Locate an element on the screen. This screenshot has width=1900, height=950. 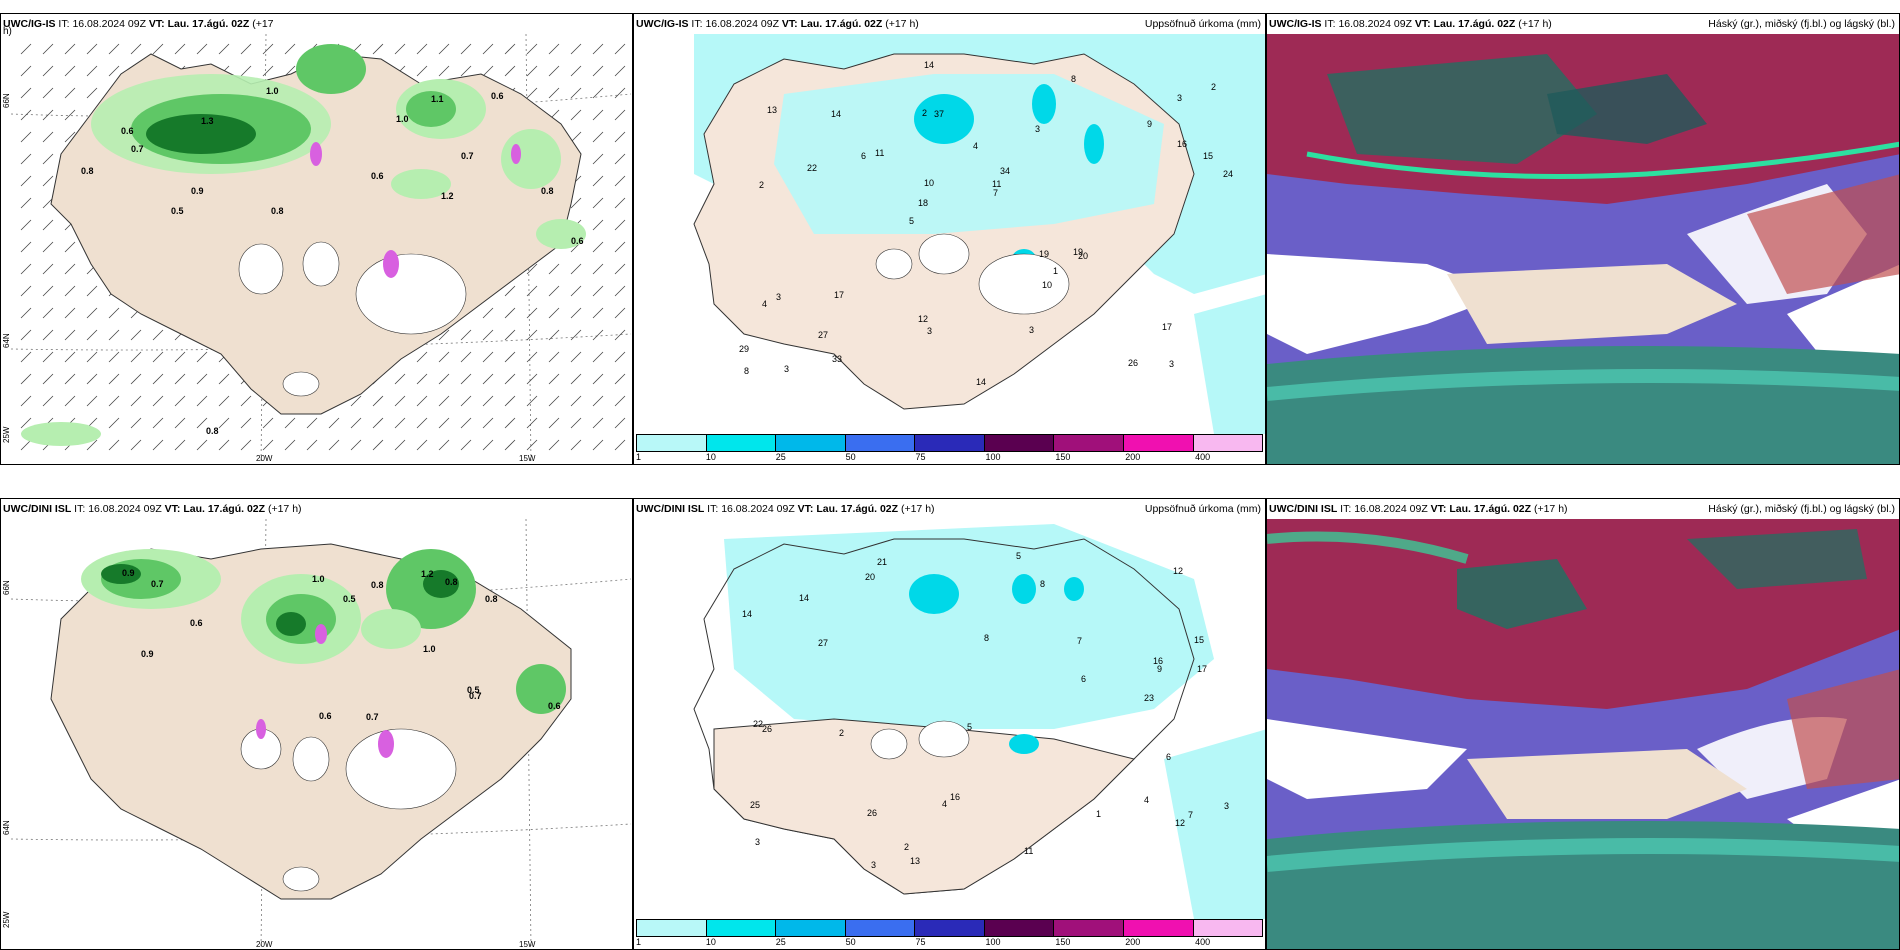
cloud-value: 1.3 is located at coordinates (207, 121).